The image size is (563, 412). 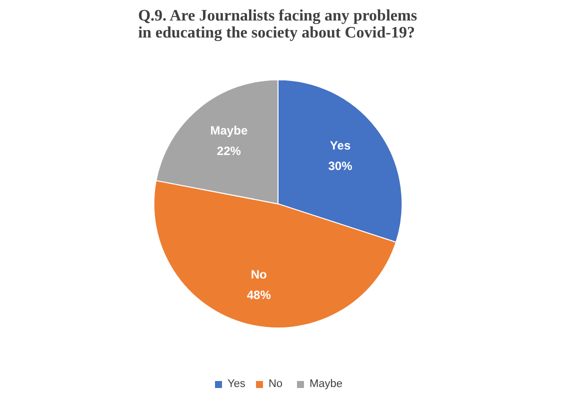 What do you see at coordinates (326, 384) in the screenshot?
I see `legend-label: Maybe` at bounding box center [326, 384].